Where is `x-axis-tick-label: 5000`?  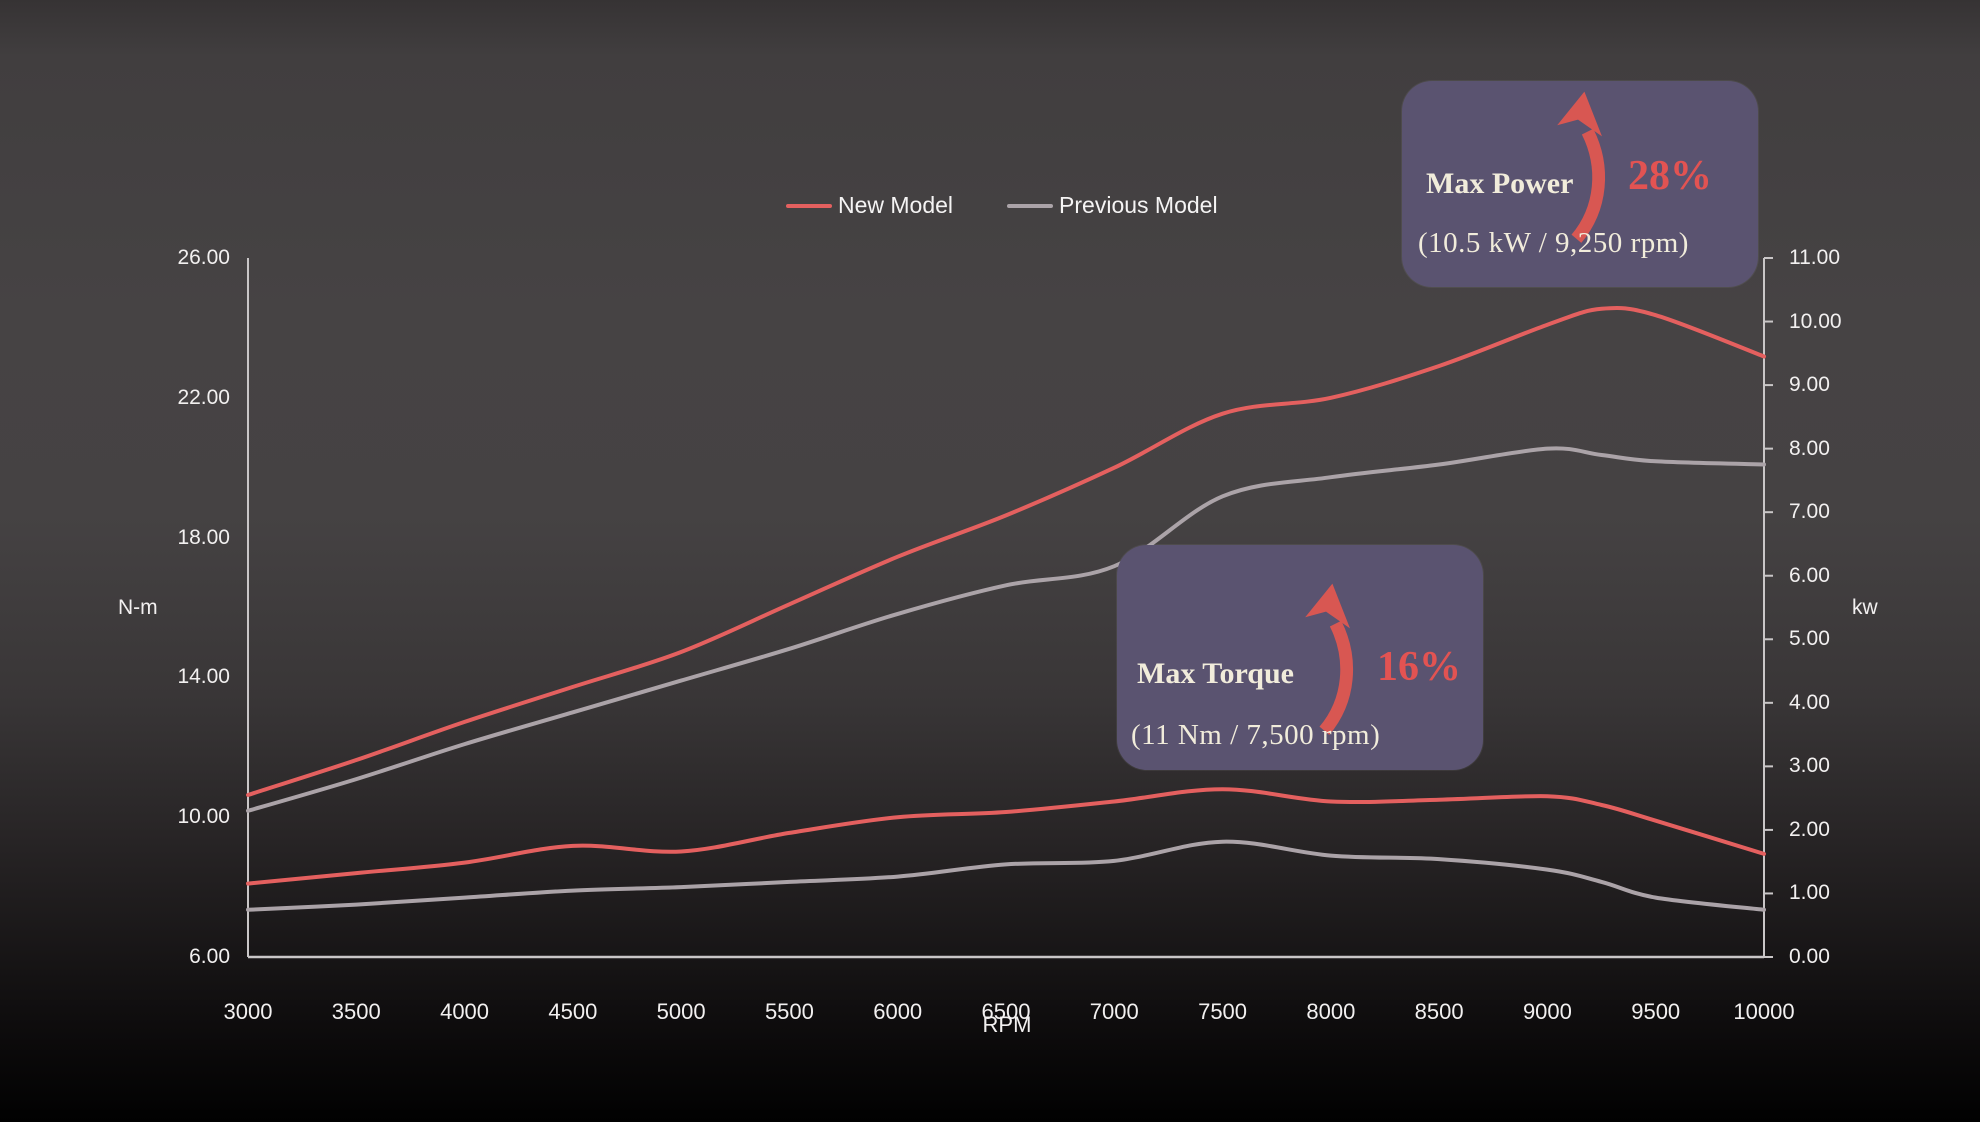
x-axis-tick-label: 5000 is located at coordinates (681, 1011).